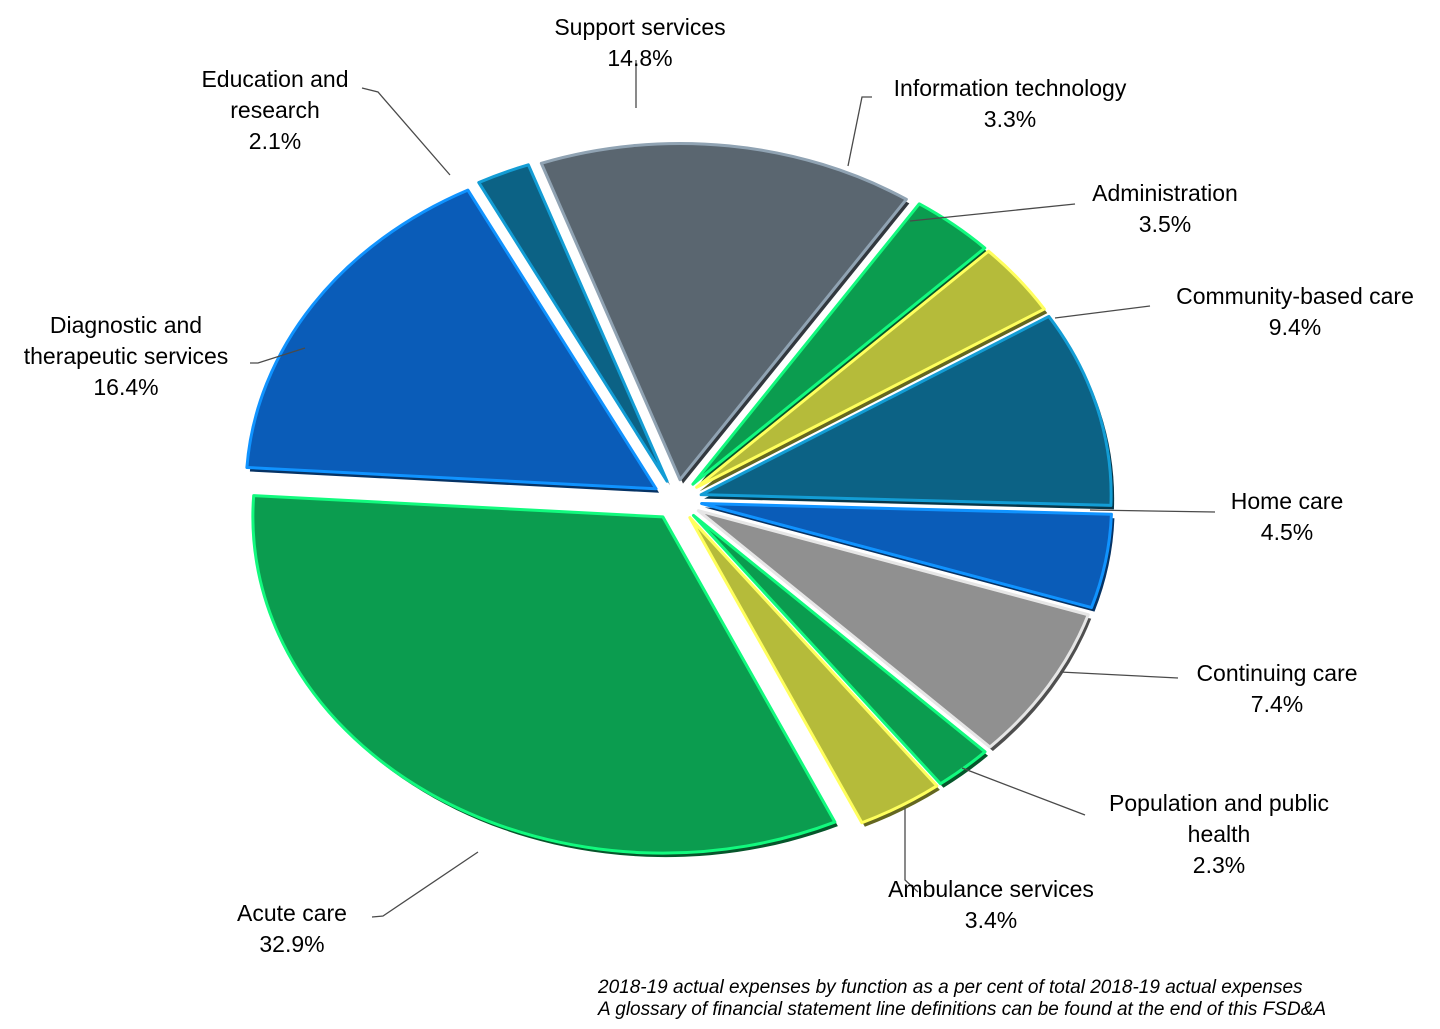 The height and width of the screenshot is (1029, 1440). Describe the element at coordinates (275, 141) in the screenshot. I see `slice-value-label: 2.1%` at that location.